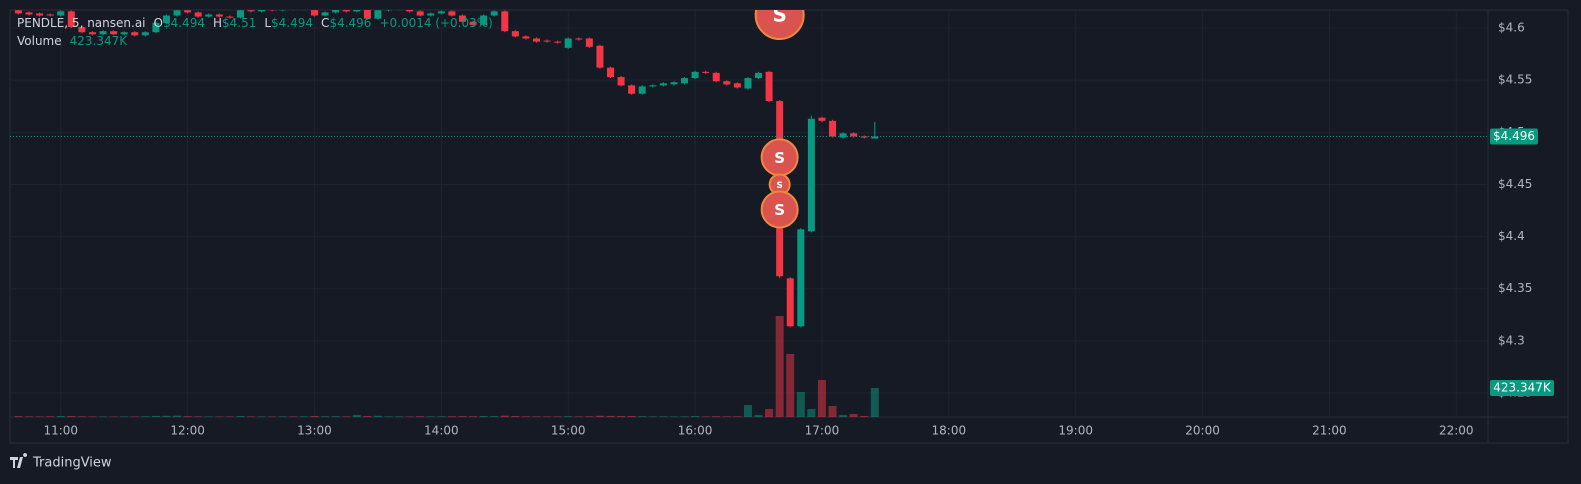 Image resolution: width=1581 pixels, height=484 pixels. What do you see at coordinates (695, 431) in the screenshot?
I see `x-tick-label: 16:00` at bounding box center [695, 431].